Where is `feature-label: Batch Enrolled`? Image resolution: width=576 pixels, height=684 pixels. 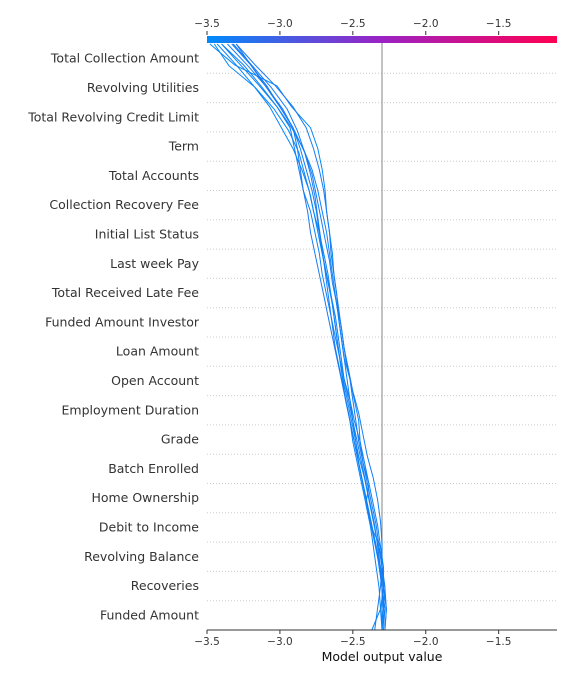
feature-label: Batch Enrolled is located at coordinates (153, 468).